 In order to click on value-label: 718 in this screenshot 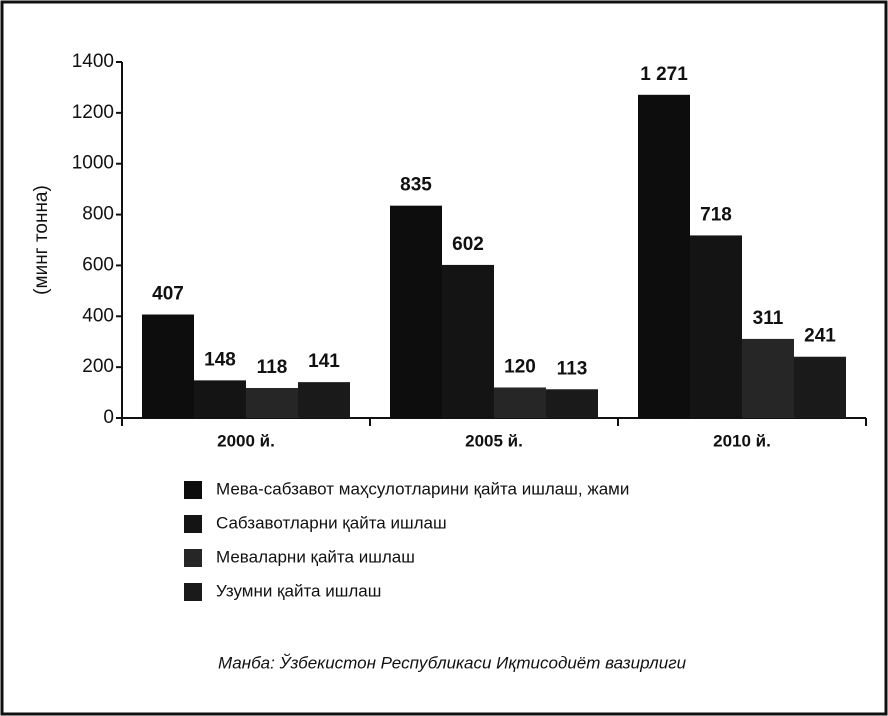, I will do `click(716, 214)`.